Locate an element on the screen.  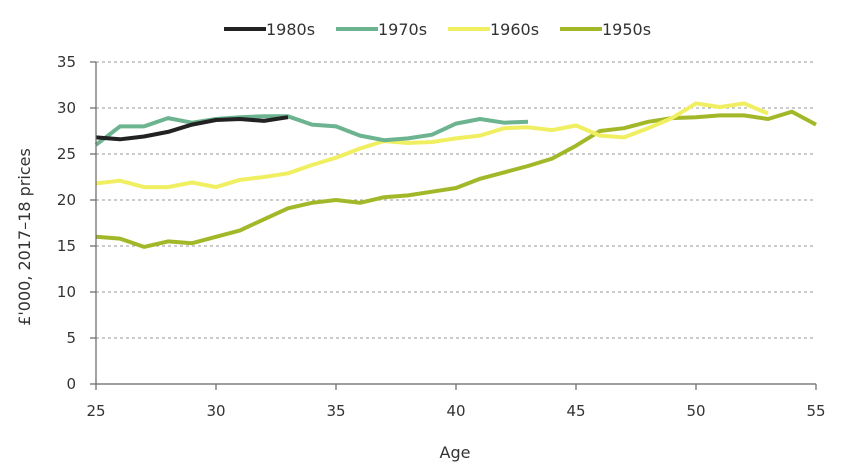
y-tick-label: 0 is located at coordinates (71, 384).